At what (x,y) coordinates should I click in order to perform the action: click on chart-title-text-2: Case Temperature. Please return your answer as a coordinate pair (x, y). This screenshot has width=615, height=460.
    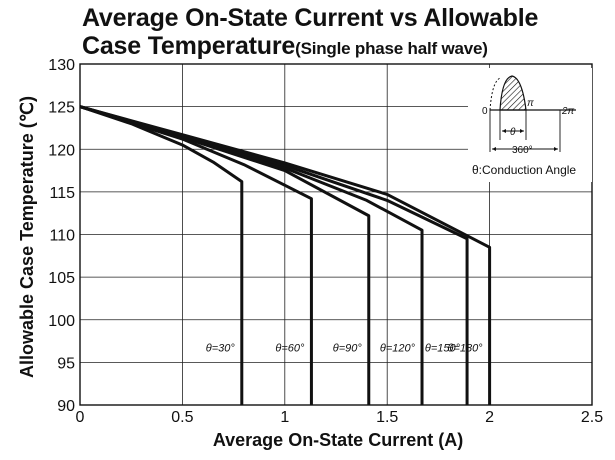
    Looking at the image, I should click on (189, 46).